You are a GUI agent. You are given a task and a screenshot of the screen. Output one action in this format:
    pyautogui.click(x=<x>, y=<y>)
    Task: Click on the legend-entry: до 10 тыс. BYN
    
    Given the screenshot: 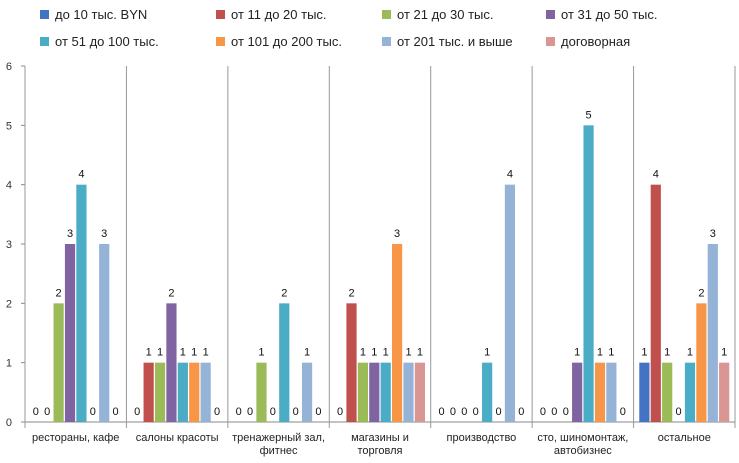 What is the action you would take?
    pyautogui.click(x=93, y=14)
    